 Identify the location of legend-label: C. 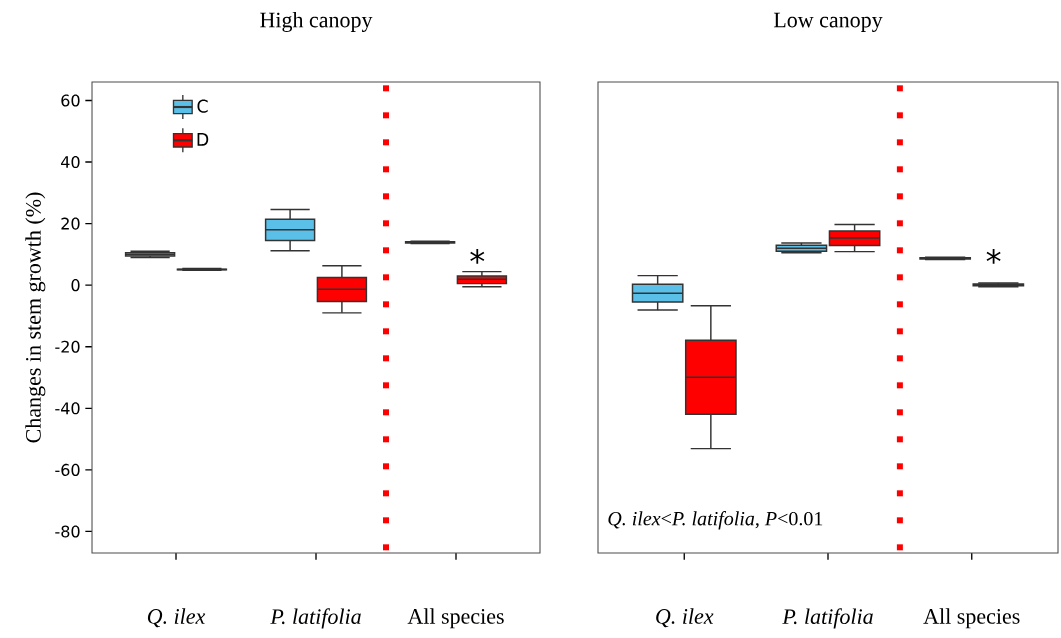
(202, 106).